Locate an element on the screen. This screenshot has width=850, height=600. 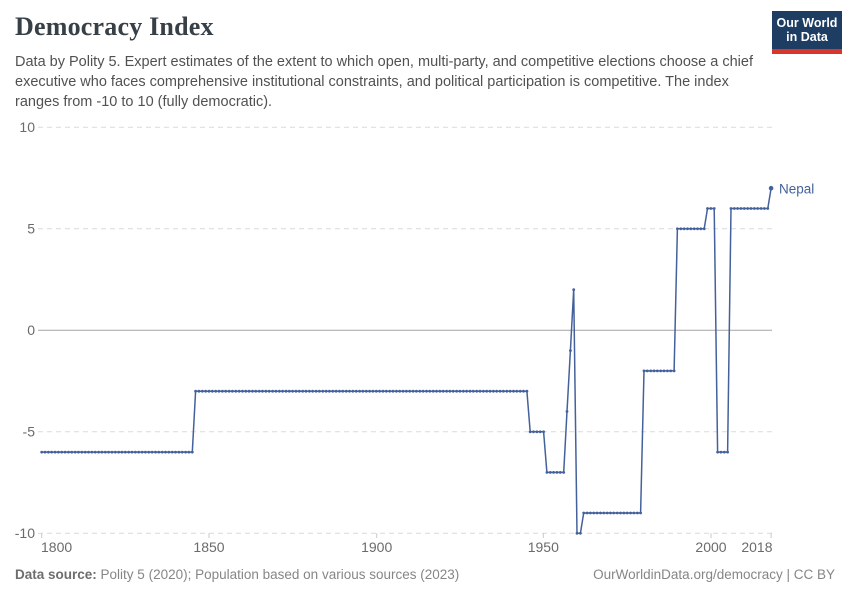
owid-logo-red-bar is located at coordinates (807, 51).